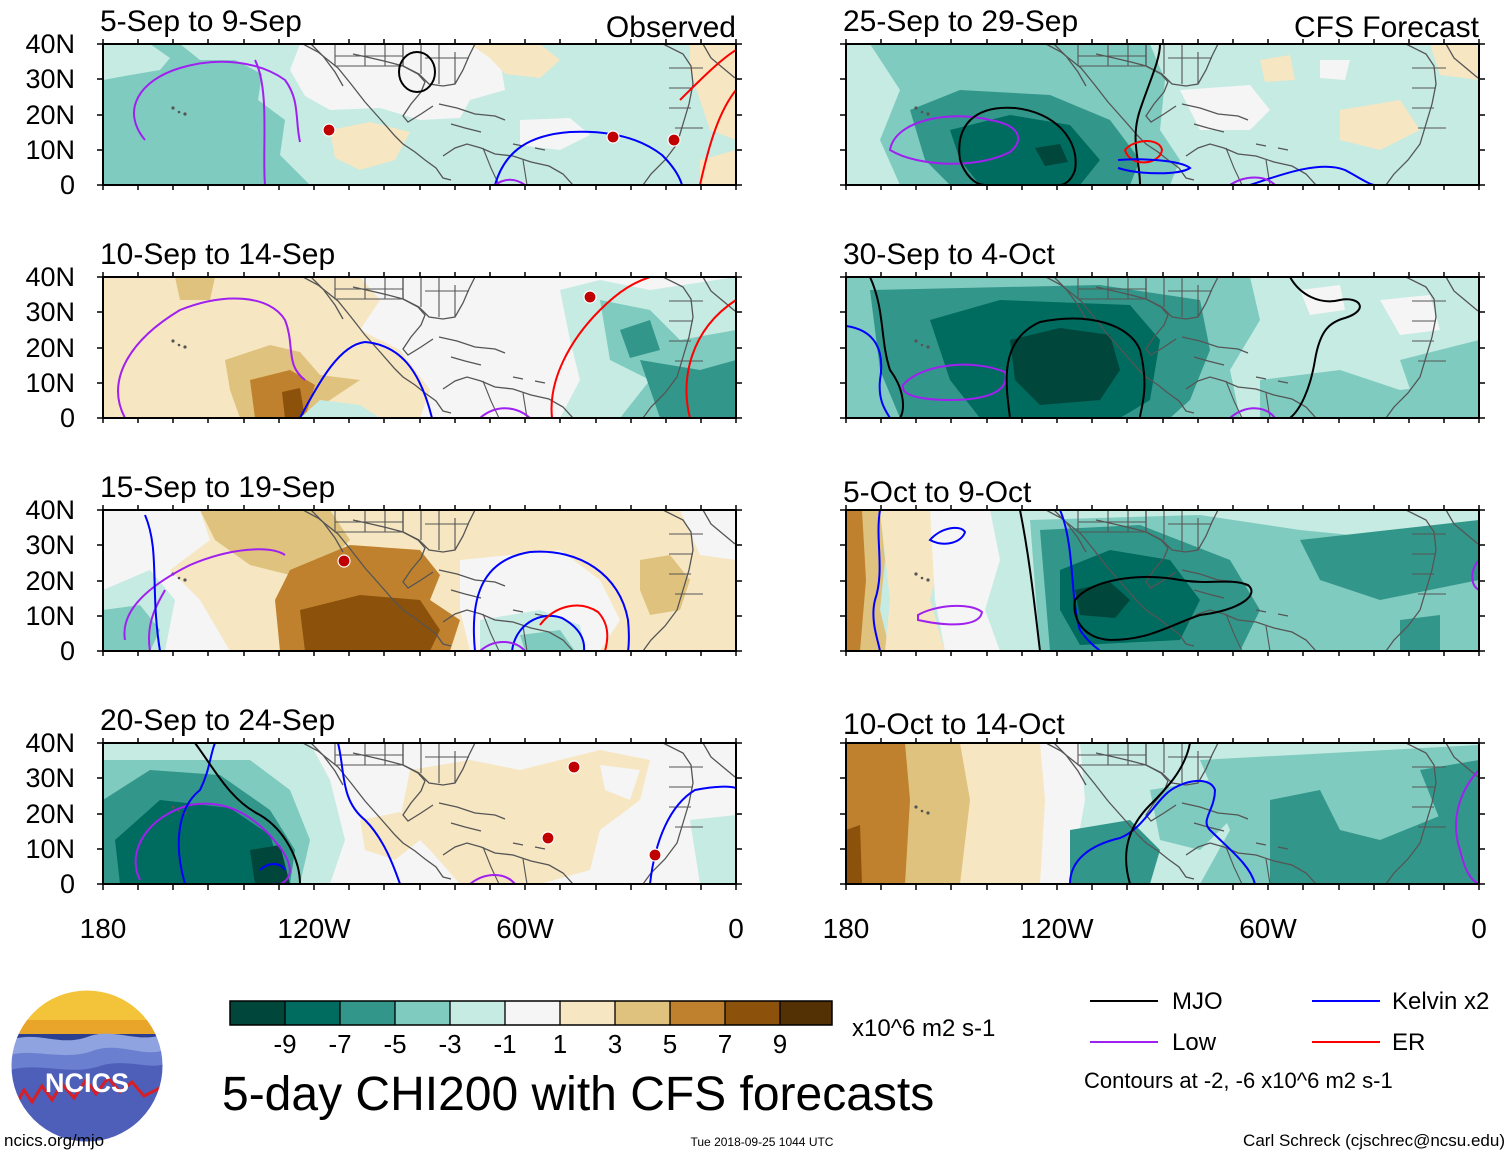  What do you see at coordinates (960, 21) in the screenshot?
I see `panel-title-5: 25-Sep to 29-Sep` at bounding box center [960, 21].